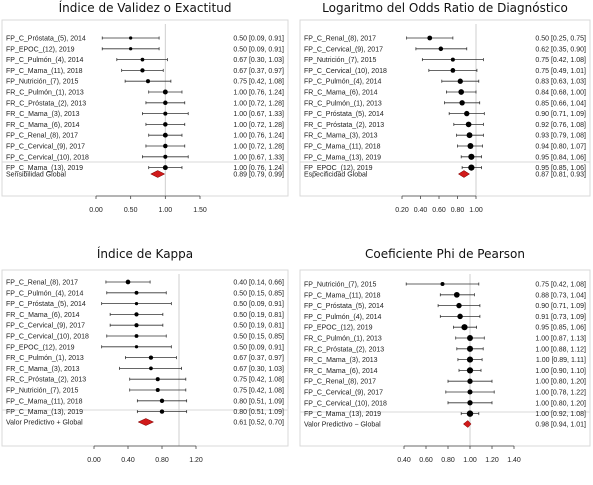 This screenshot has width=593, height=485. What do you see at coordinates (560, 157) in the screenshot?
I see `estimate-text: 0.95 [0.84, 1.06]` at bounding box center [560, 157].